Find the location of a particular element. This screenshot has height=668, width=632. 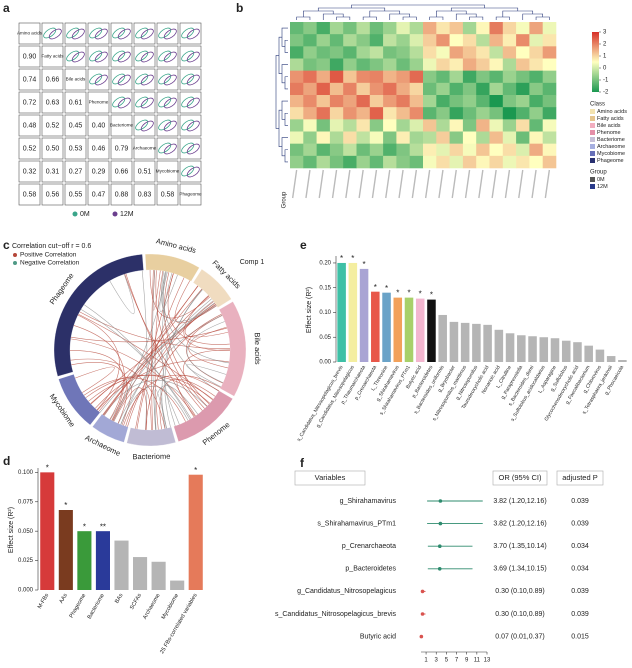

y-tick-label: 0.025 is located at coordinates (26, 561).